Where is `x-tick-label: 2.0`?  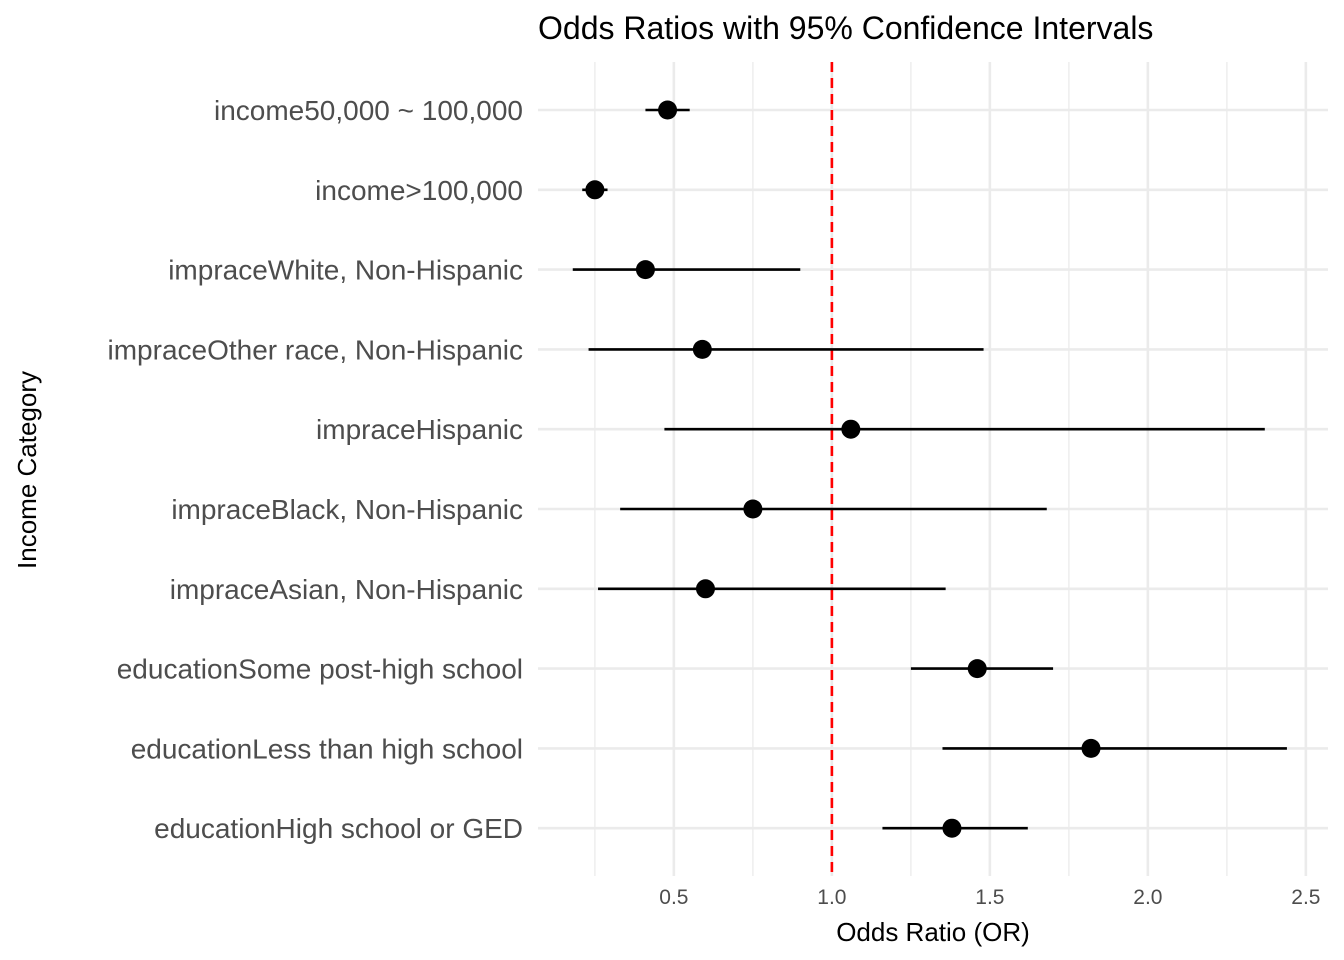 x-tick-label: 2.0 is located at coordinates (1147, 897).